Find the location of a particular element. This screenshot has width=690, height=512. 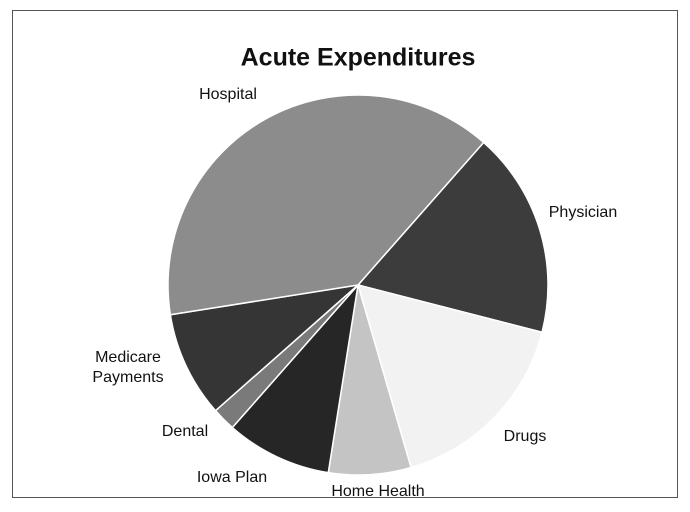

slice-label: Medicare Payments is located at coordinates (128, 367).